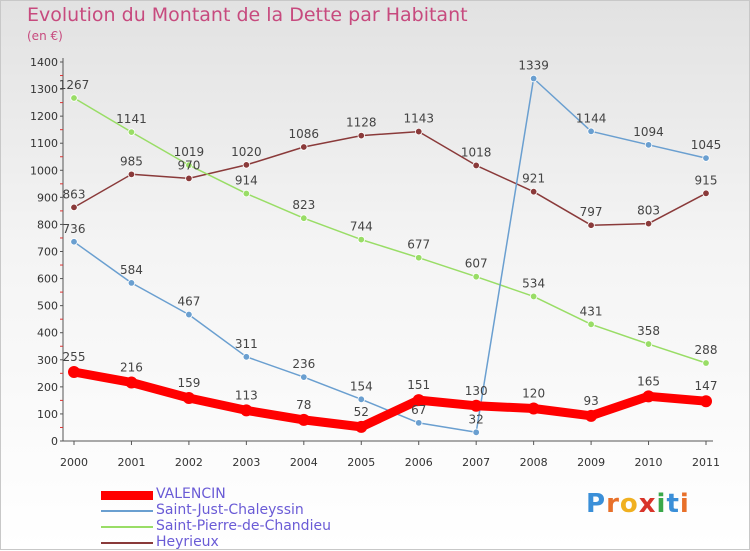 This screenshot has height=551, width=750. What do you see at coordinates (533, 179) in the screenshot?
I see `data-label: 921` at bounding box center [533, 179].